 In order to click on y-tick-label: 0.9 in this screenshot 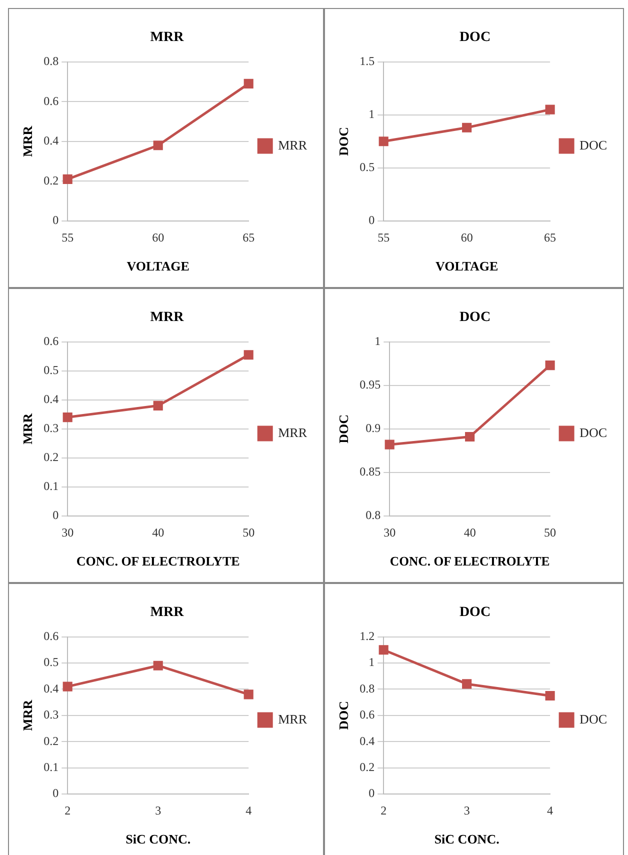, I will do `click(373, 428)`.